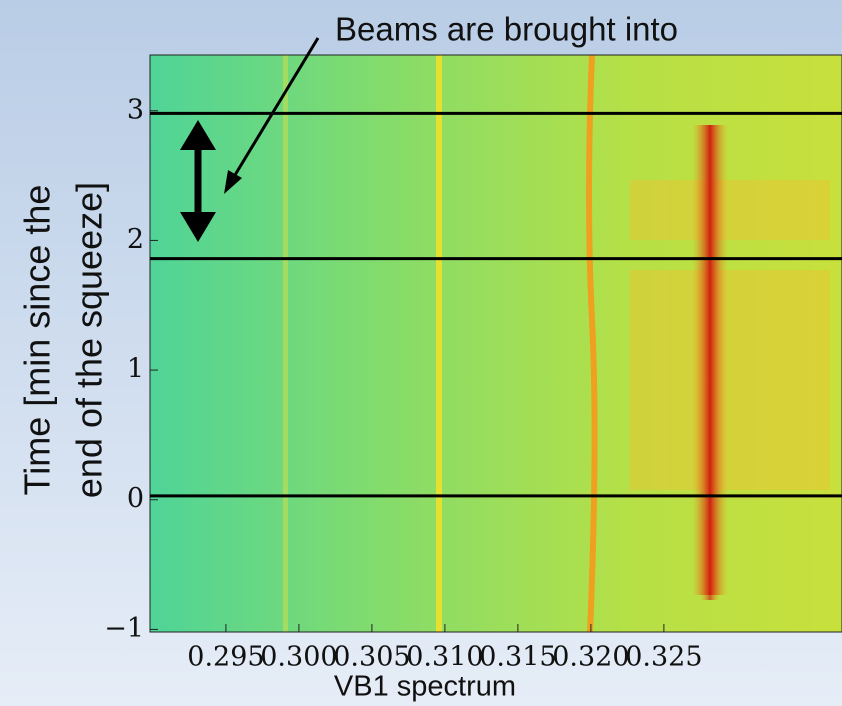 The image size is (842, 706). Describe the element at coordinates (89, 340) in the screenshot. I see `y-axis-label: end of the squeeze]` at that location.